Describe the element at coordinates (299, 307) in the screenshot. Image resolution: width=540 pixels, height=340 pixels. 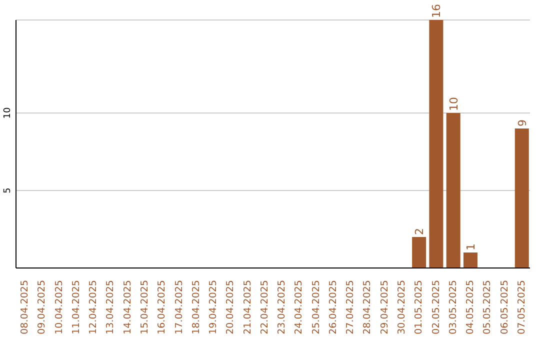
I see `x-tick-label: 24.04.2025` at that location.